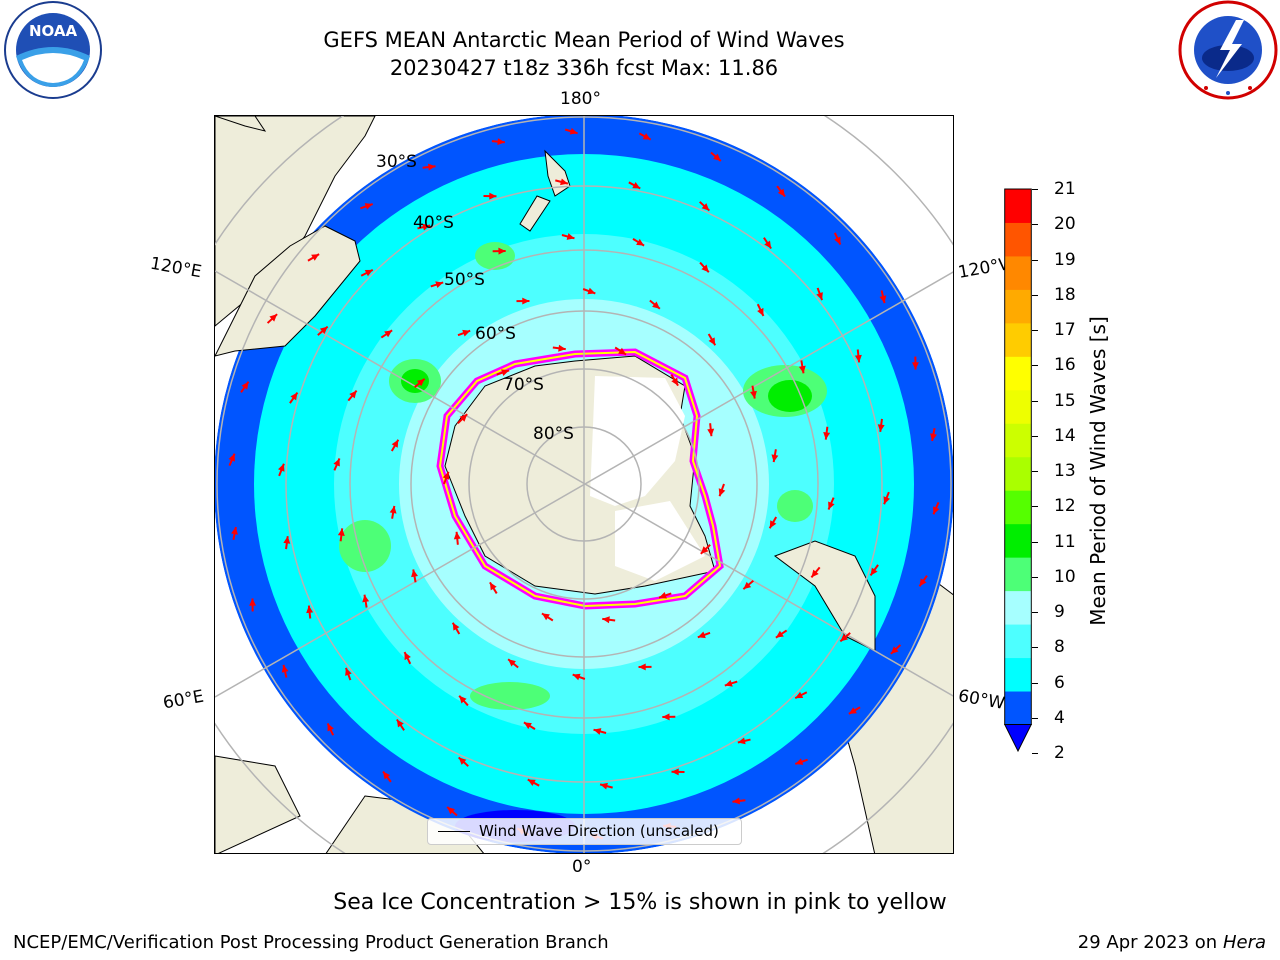 The image size is (1280, 960). What do you see at coordinates (1228, 50) in the screenshot?
I see `nws-logo` at bounding box center [1228, 50].